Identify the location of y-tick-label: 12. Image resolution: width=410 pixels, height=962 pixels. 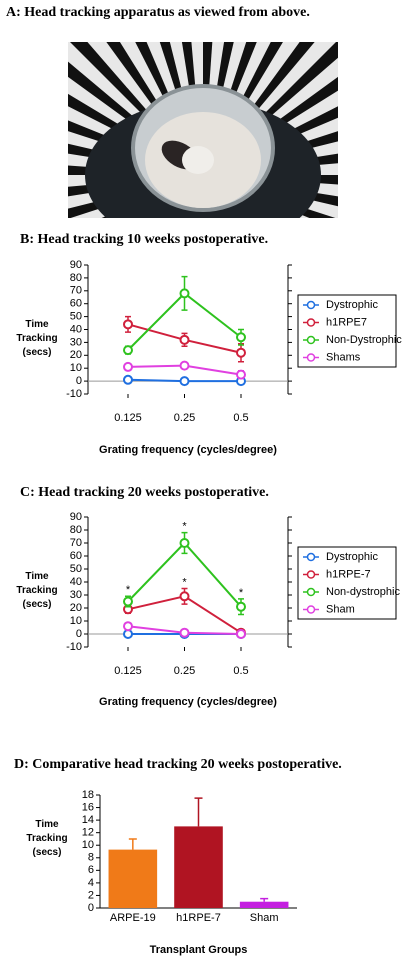
(88, 833).